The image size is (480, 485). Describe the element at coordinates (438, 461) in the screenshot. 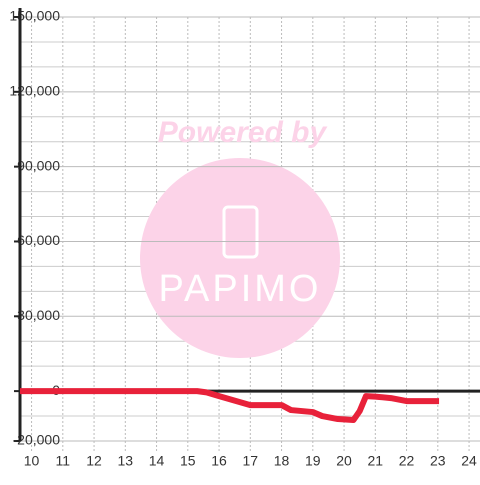

I see `x-tick-label: 23` at that location.